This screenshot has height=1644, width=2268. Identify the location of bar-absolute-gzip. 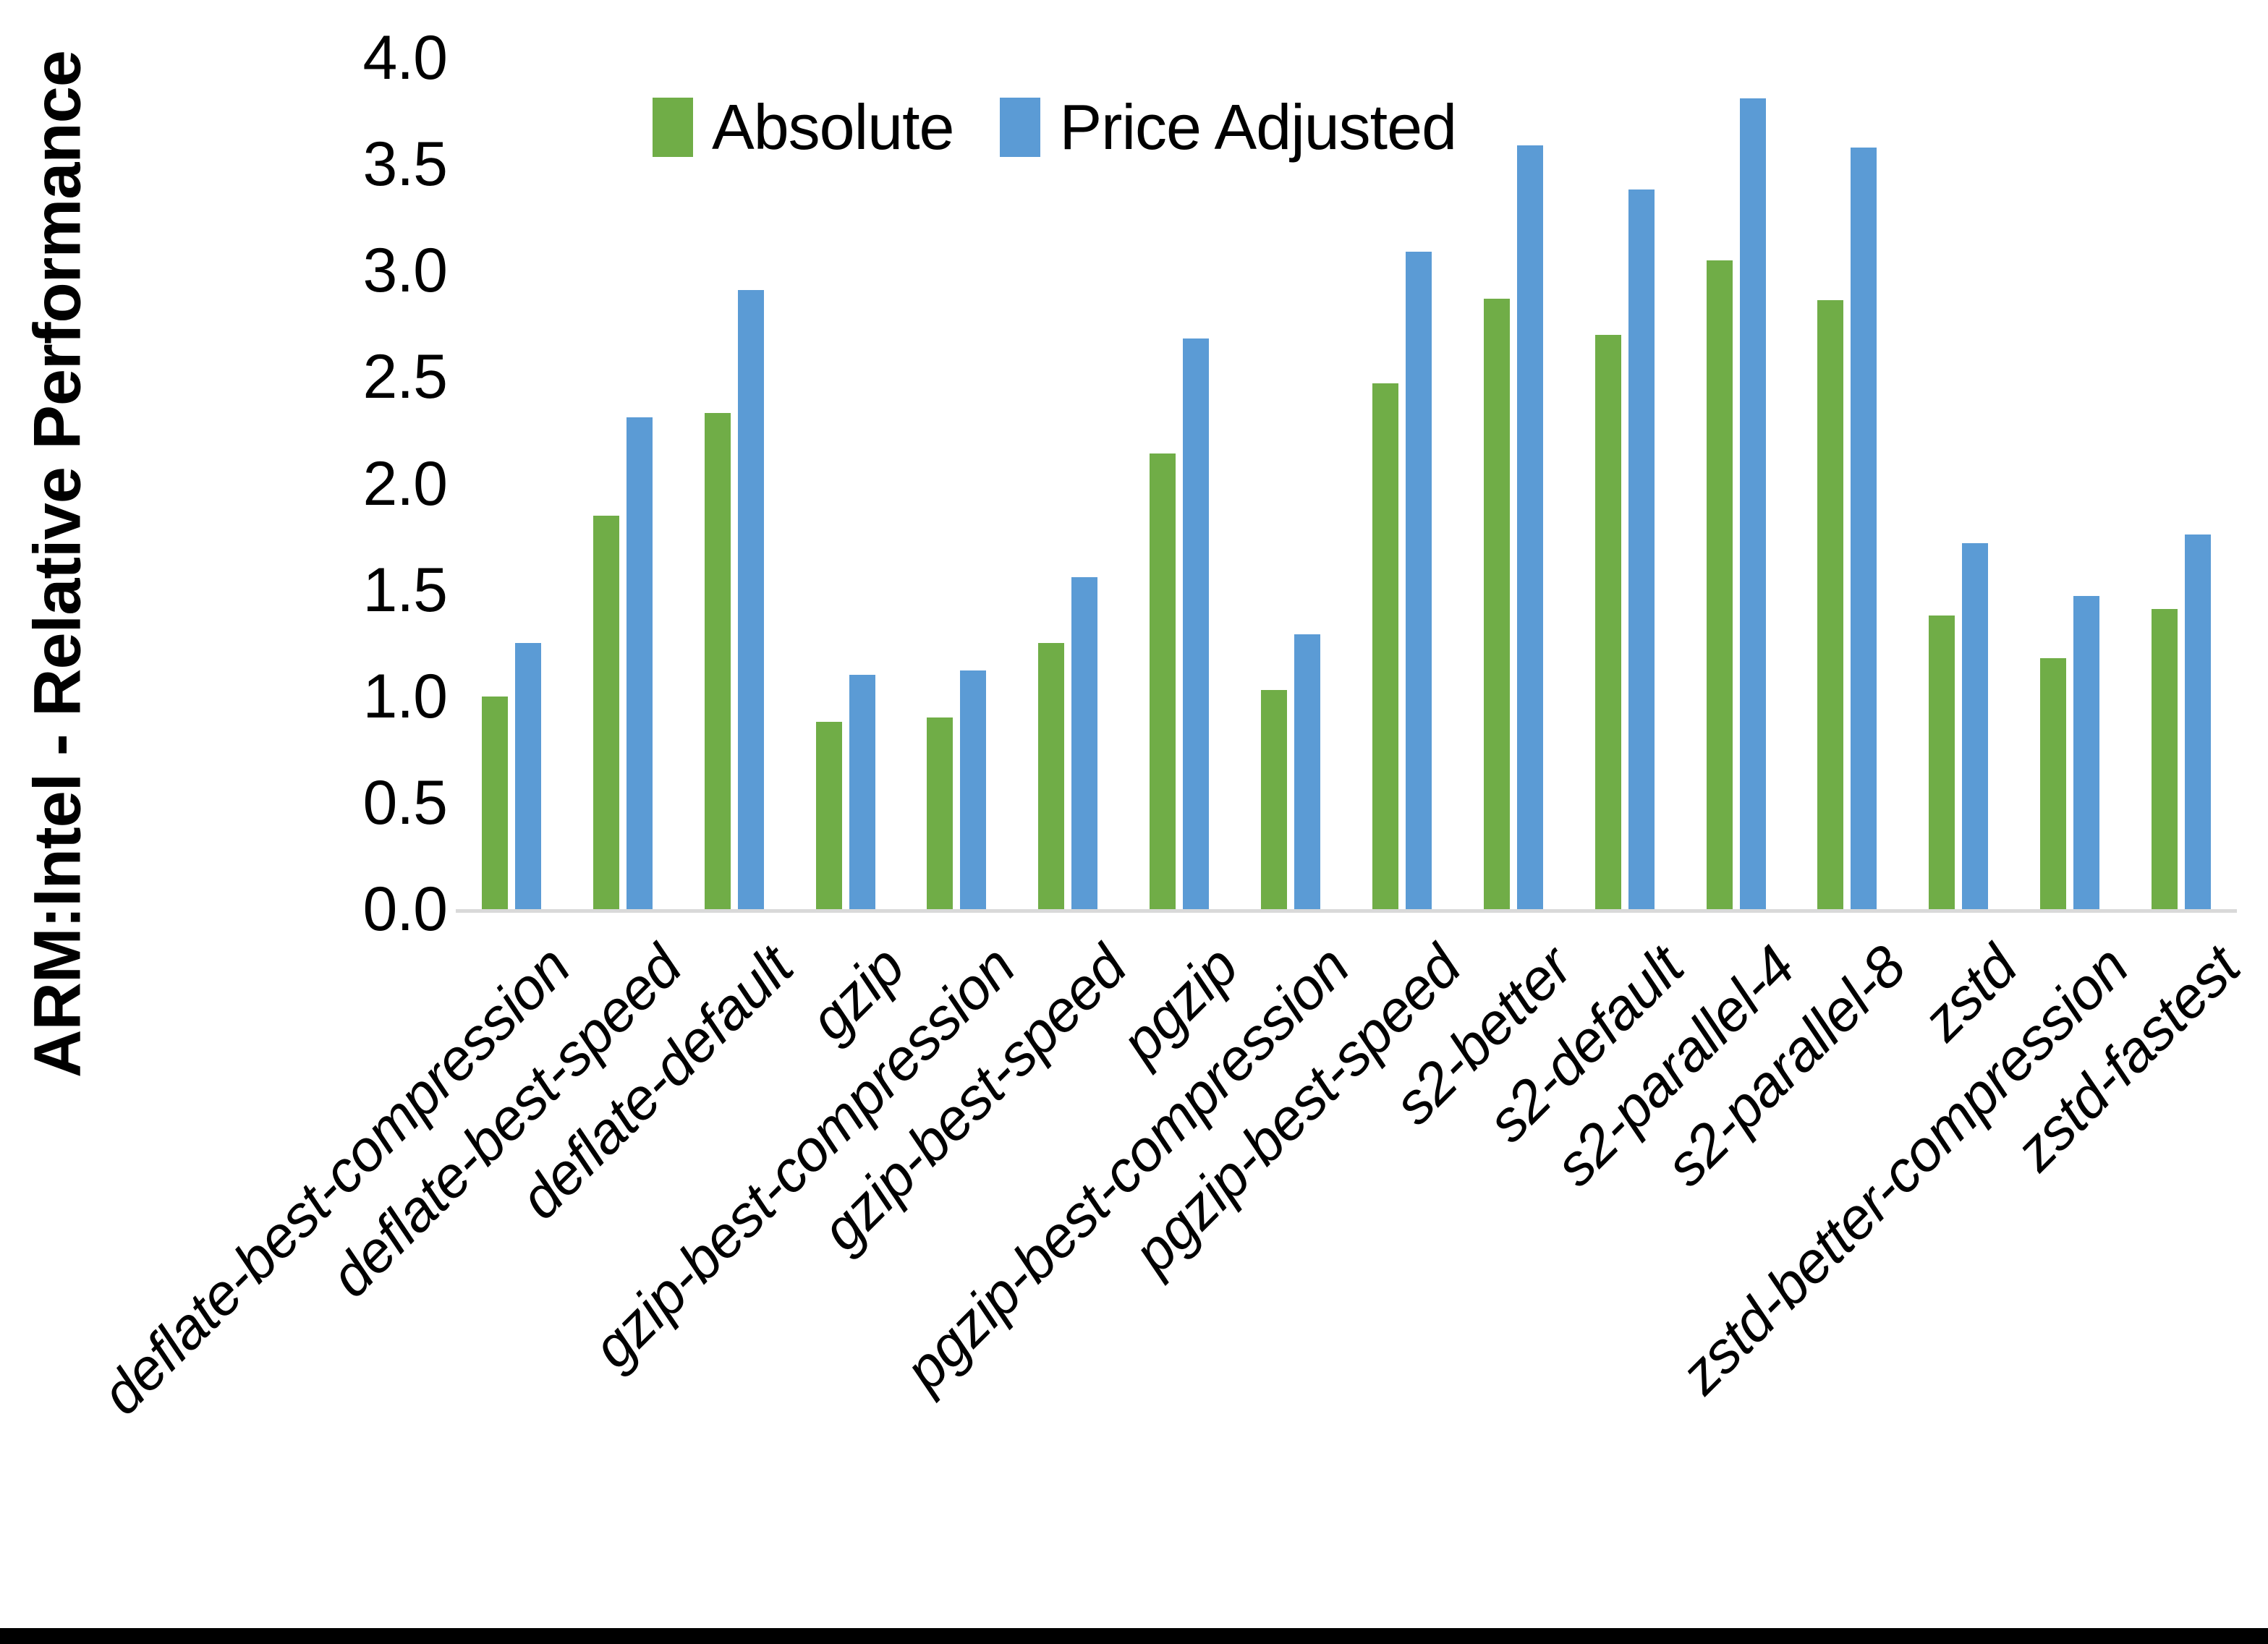
(828, 815).